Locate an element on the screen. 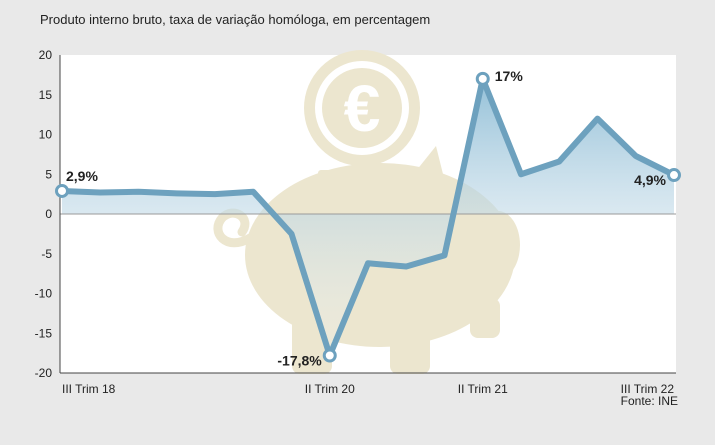  y-tick-label: -10 is located at coordinates (44, 294).